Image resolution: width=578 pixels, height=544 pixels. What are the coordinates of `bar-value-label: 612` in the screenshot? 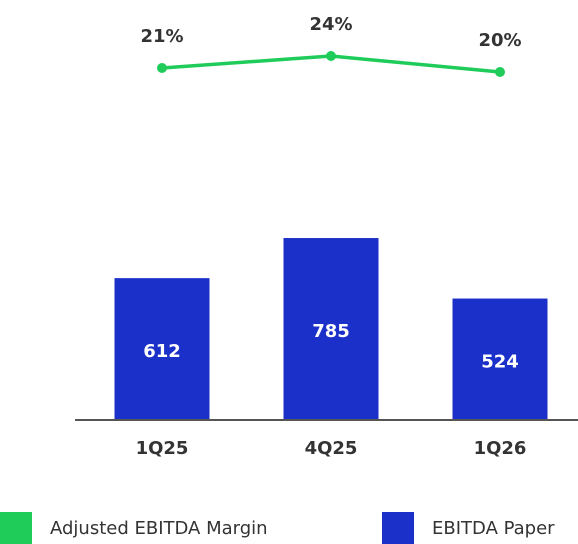 It's located at (162, 351).